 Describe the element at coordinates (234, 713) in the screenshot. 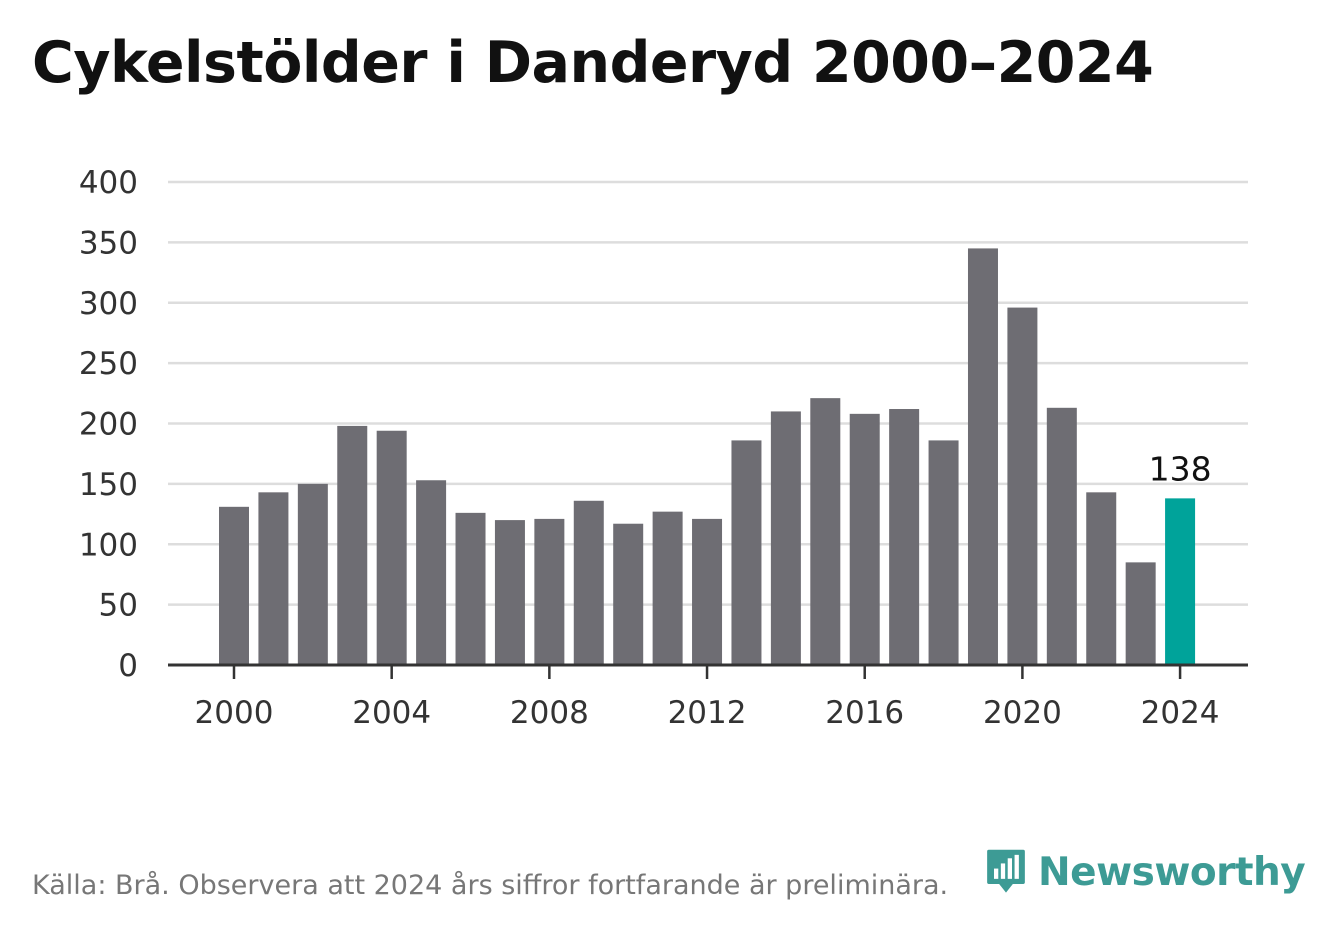

I see `x-tick-label: 2000` at that location.